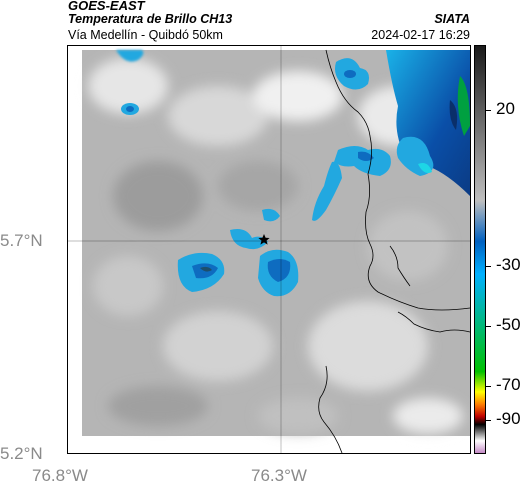  Describe the element at coordinates (145, 35) in the screenshot. I see `location-label: Vía Medellín - Quibdó 50km` at that location.